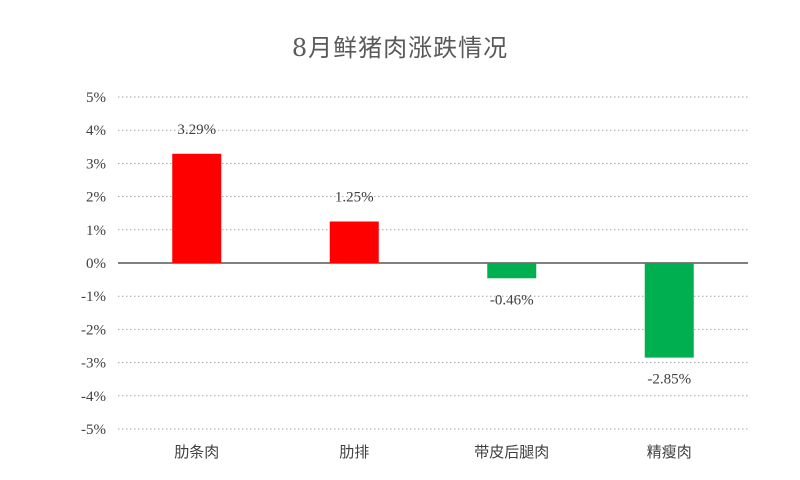 This screenshot has height=480, width=800. I want to click on y-tick-label: 5%, so click(96, 98).